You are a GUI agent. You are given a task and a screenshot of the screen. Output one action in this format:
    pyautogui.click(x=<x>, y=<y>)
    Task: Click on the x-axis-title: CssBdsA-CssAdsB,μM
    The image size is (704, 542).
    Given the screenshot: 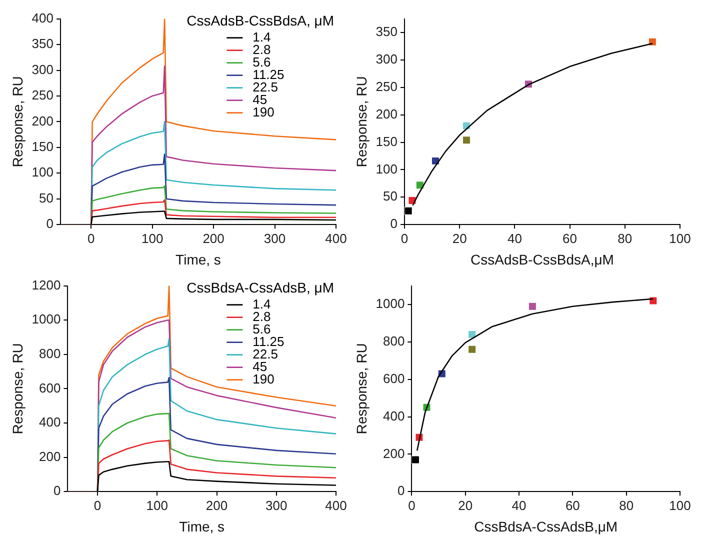 What is the action you would take?
    pyautogui.click(x=546, y=526)
    